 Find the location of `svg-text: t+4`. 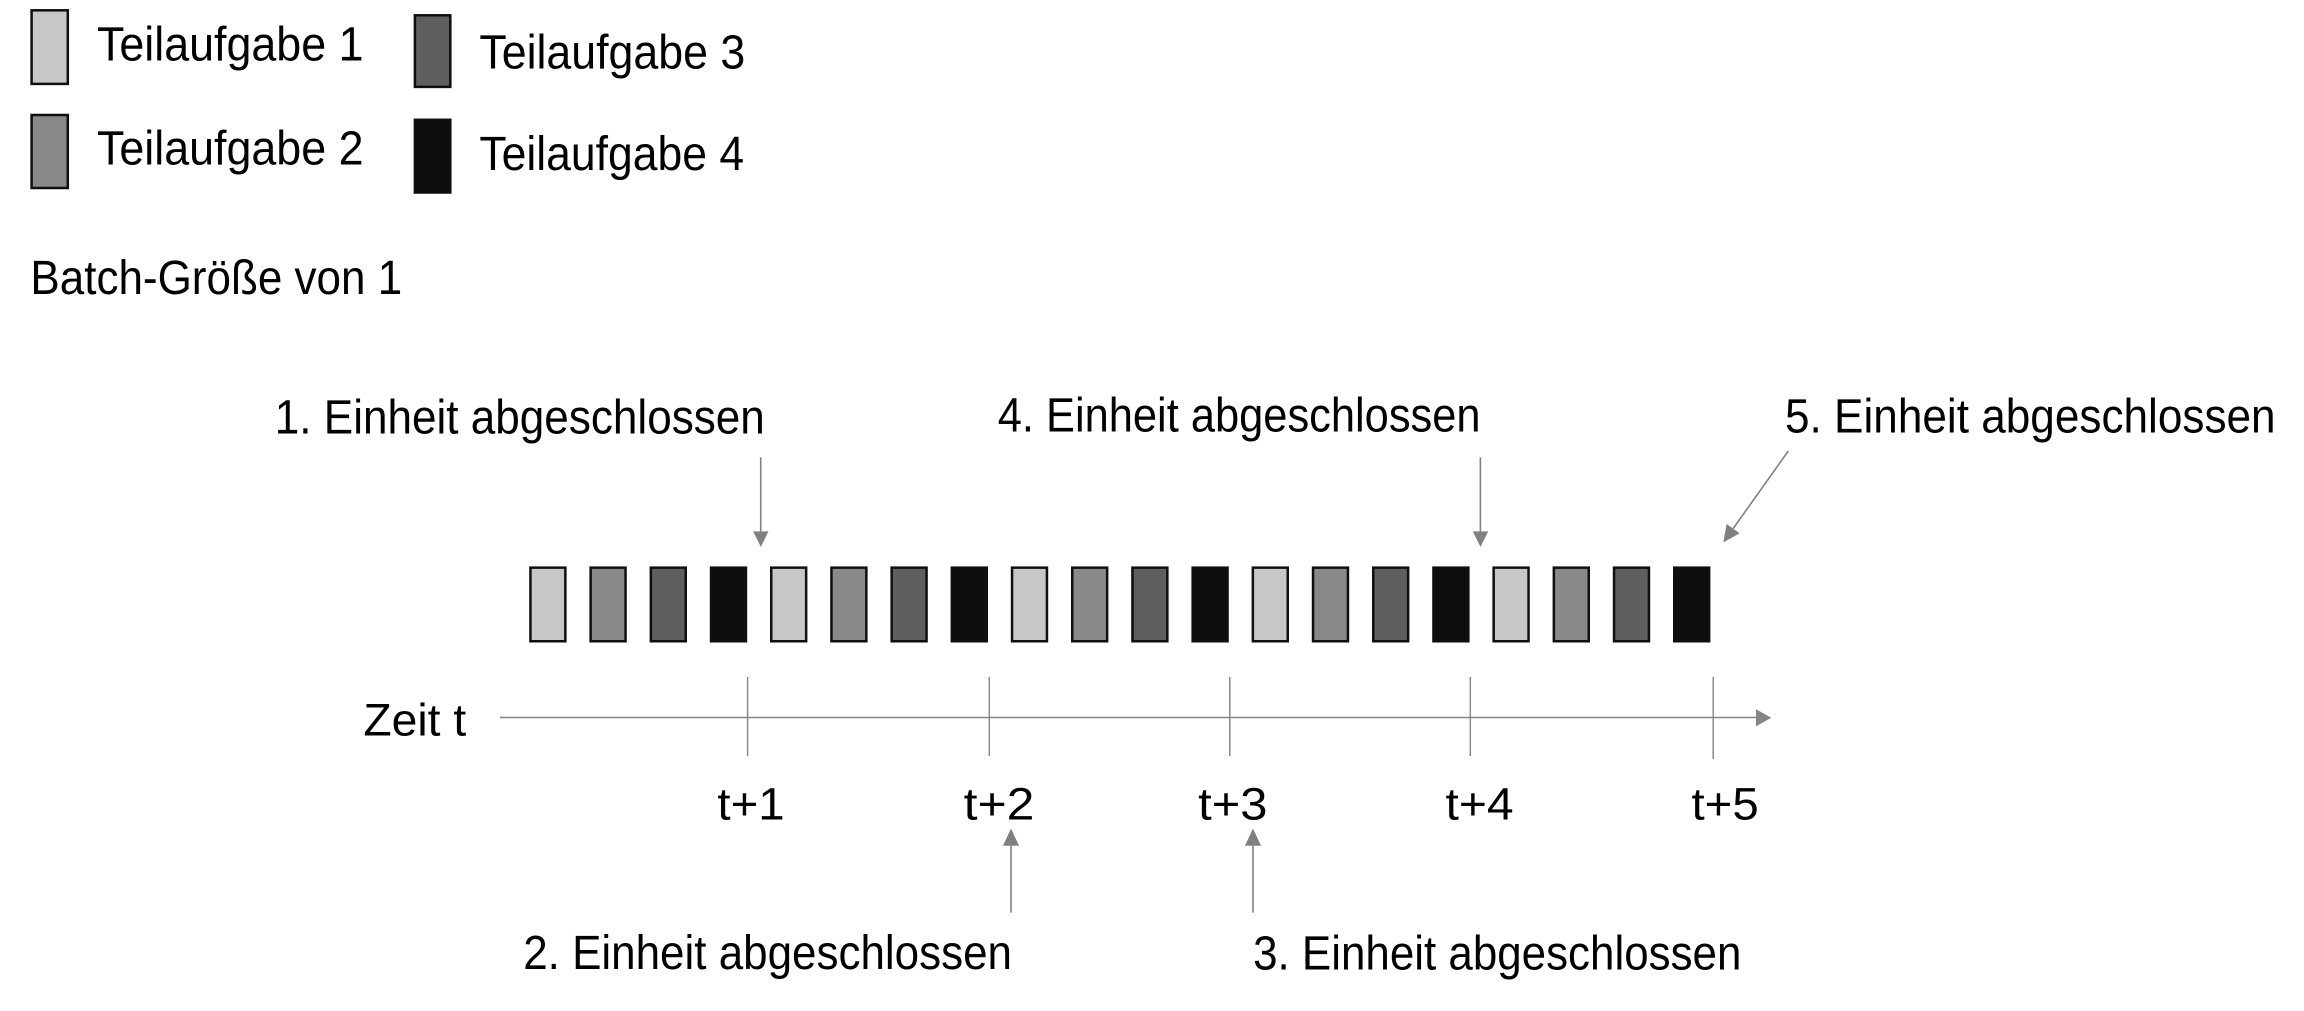

svg-text: t+4 is located at coordinates (1480, 804).